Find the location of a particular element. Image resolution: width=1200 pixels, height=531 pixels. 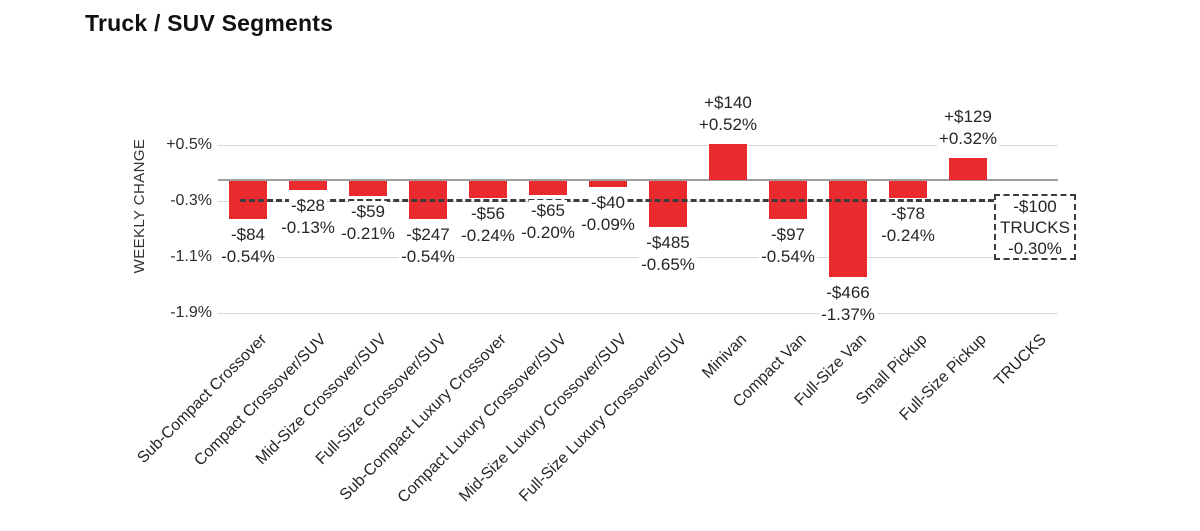

bar-label-dollar: -$56 is located at coordinates (488, 214).